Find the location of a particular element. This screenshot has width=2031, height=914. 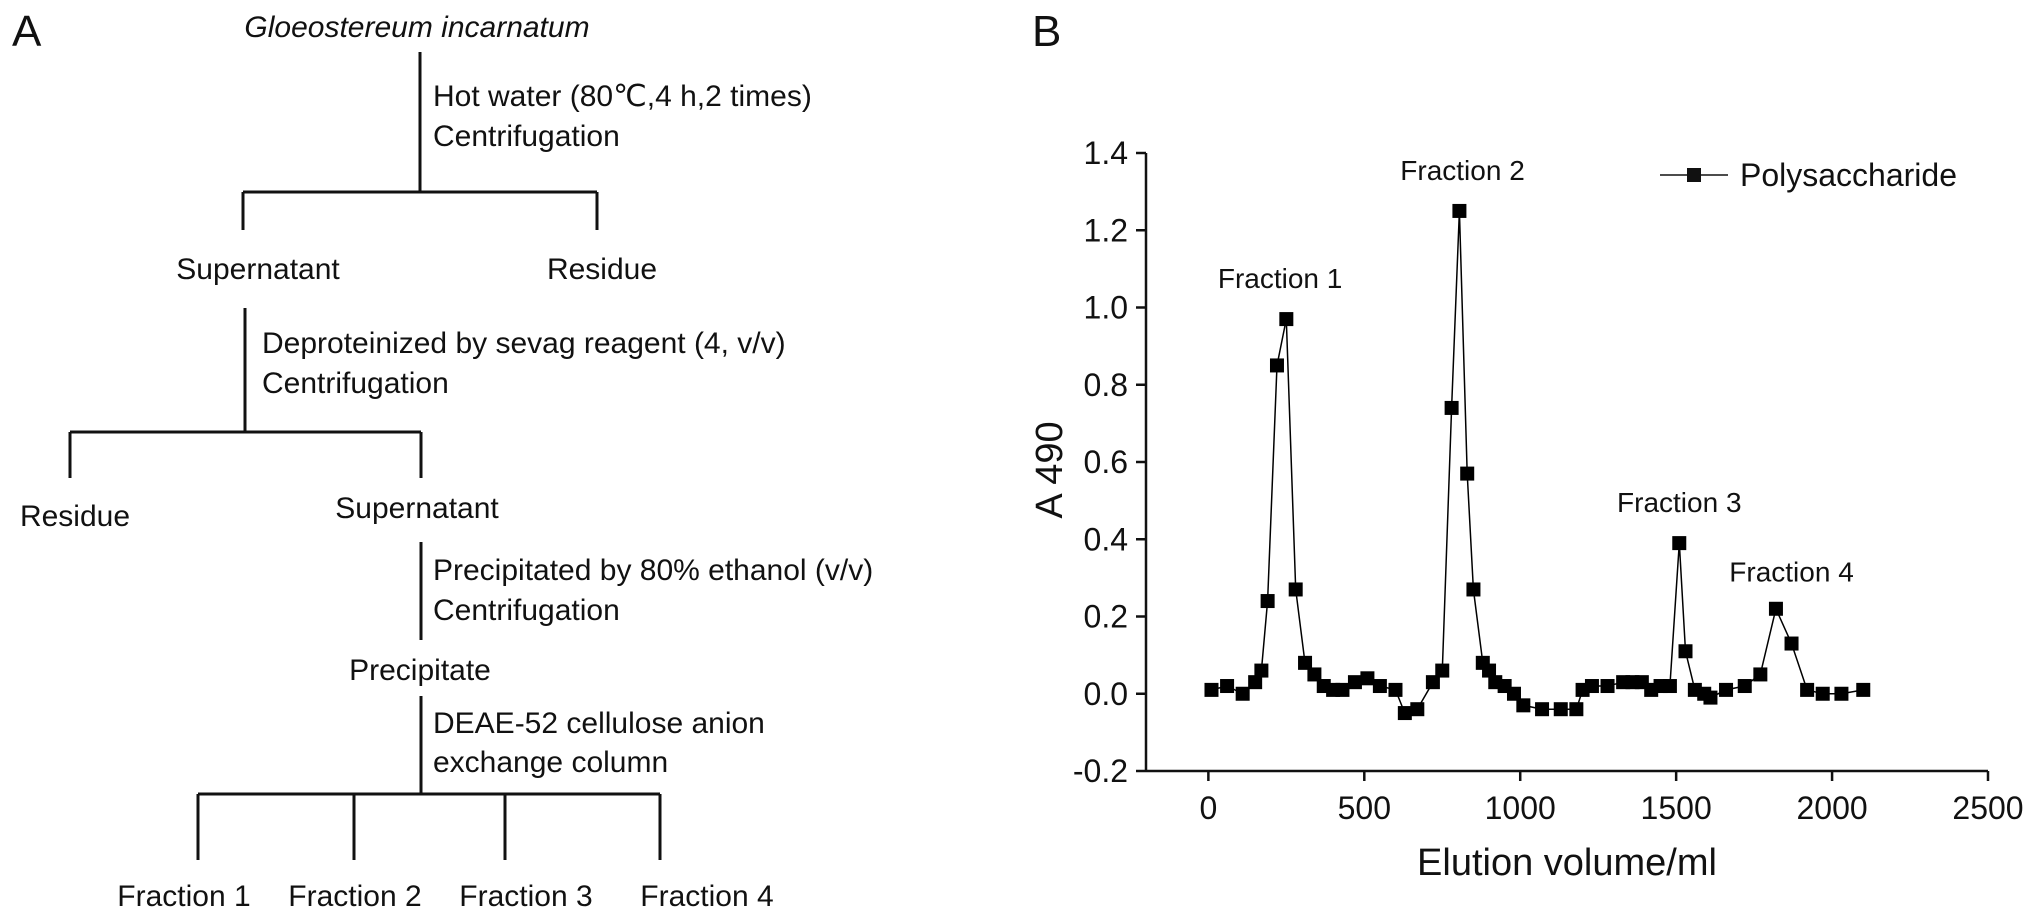

x-tick-label: 2500 is located at coordinates (1987, 808).